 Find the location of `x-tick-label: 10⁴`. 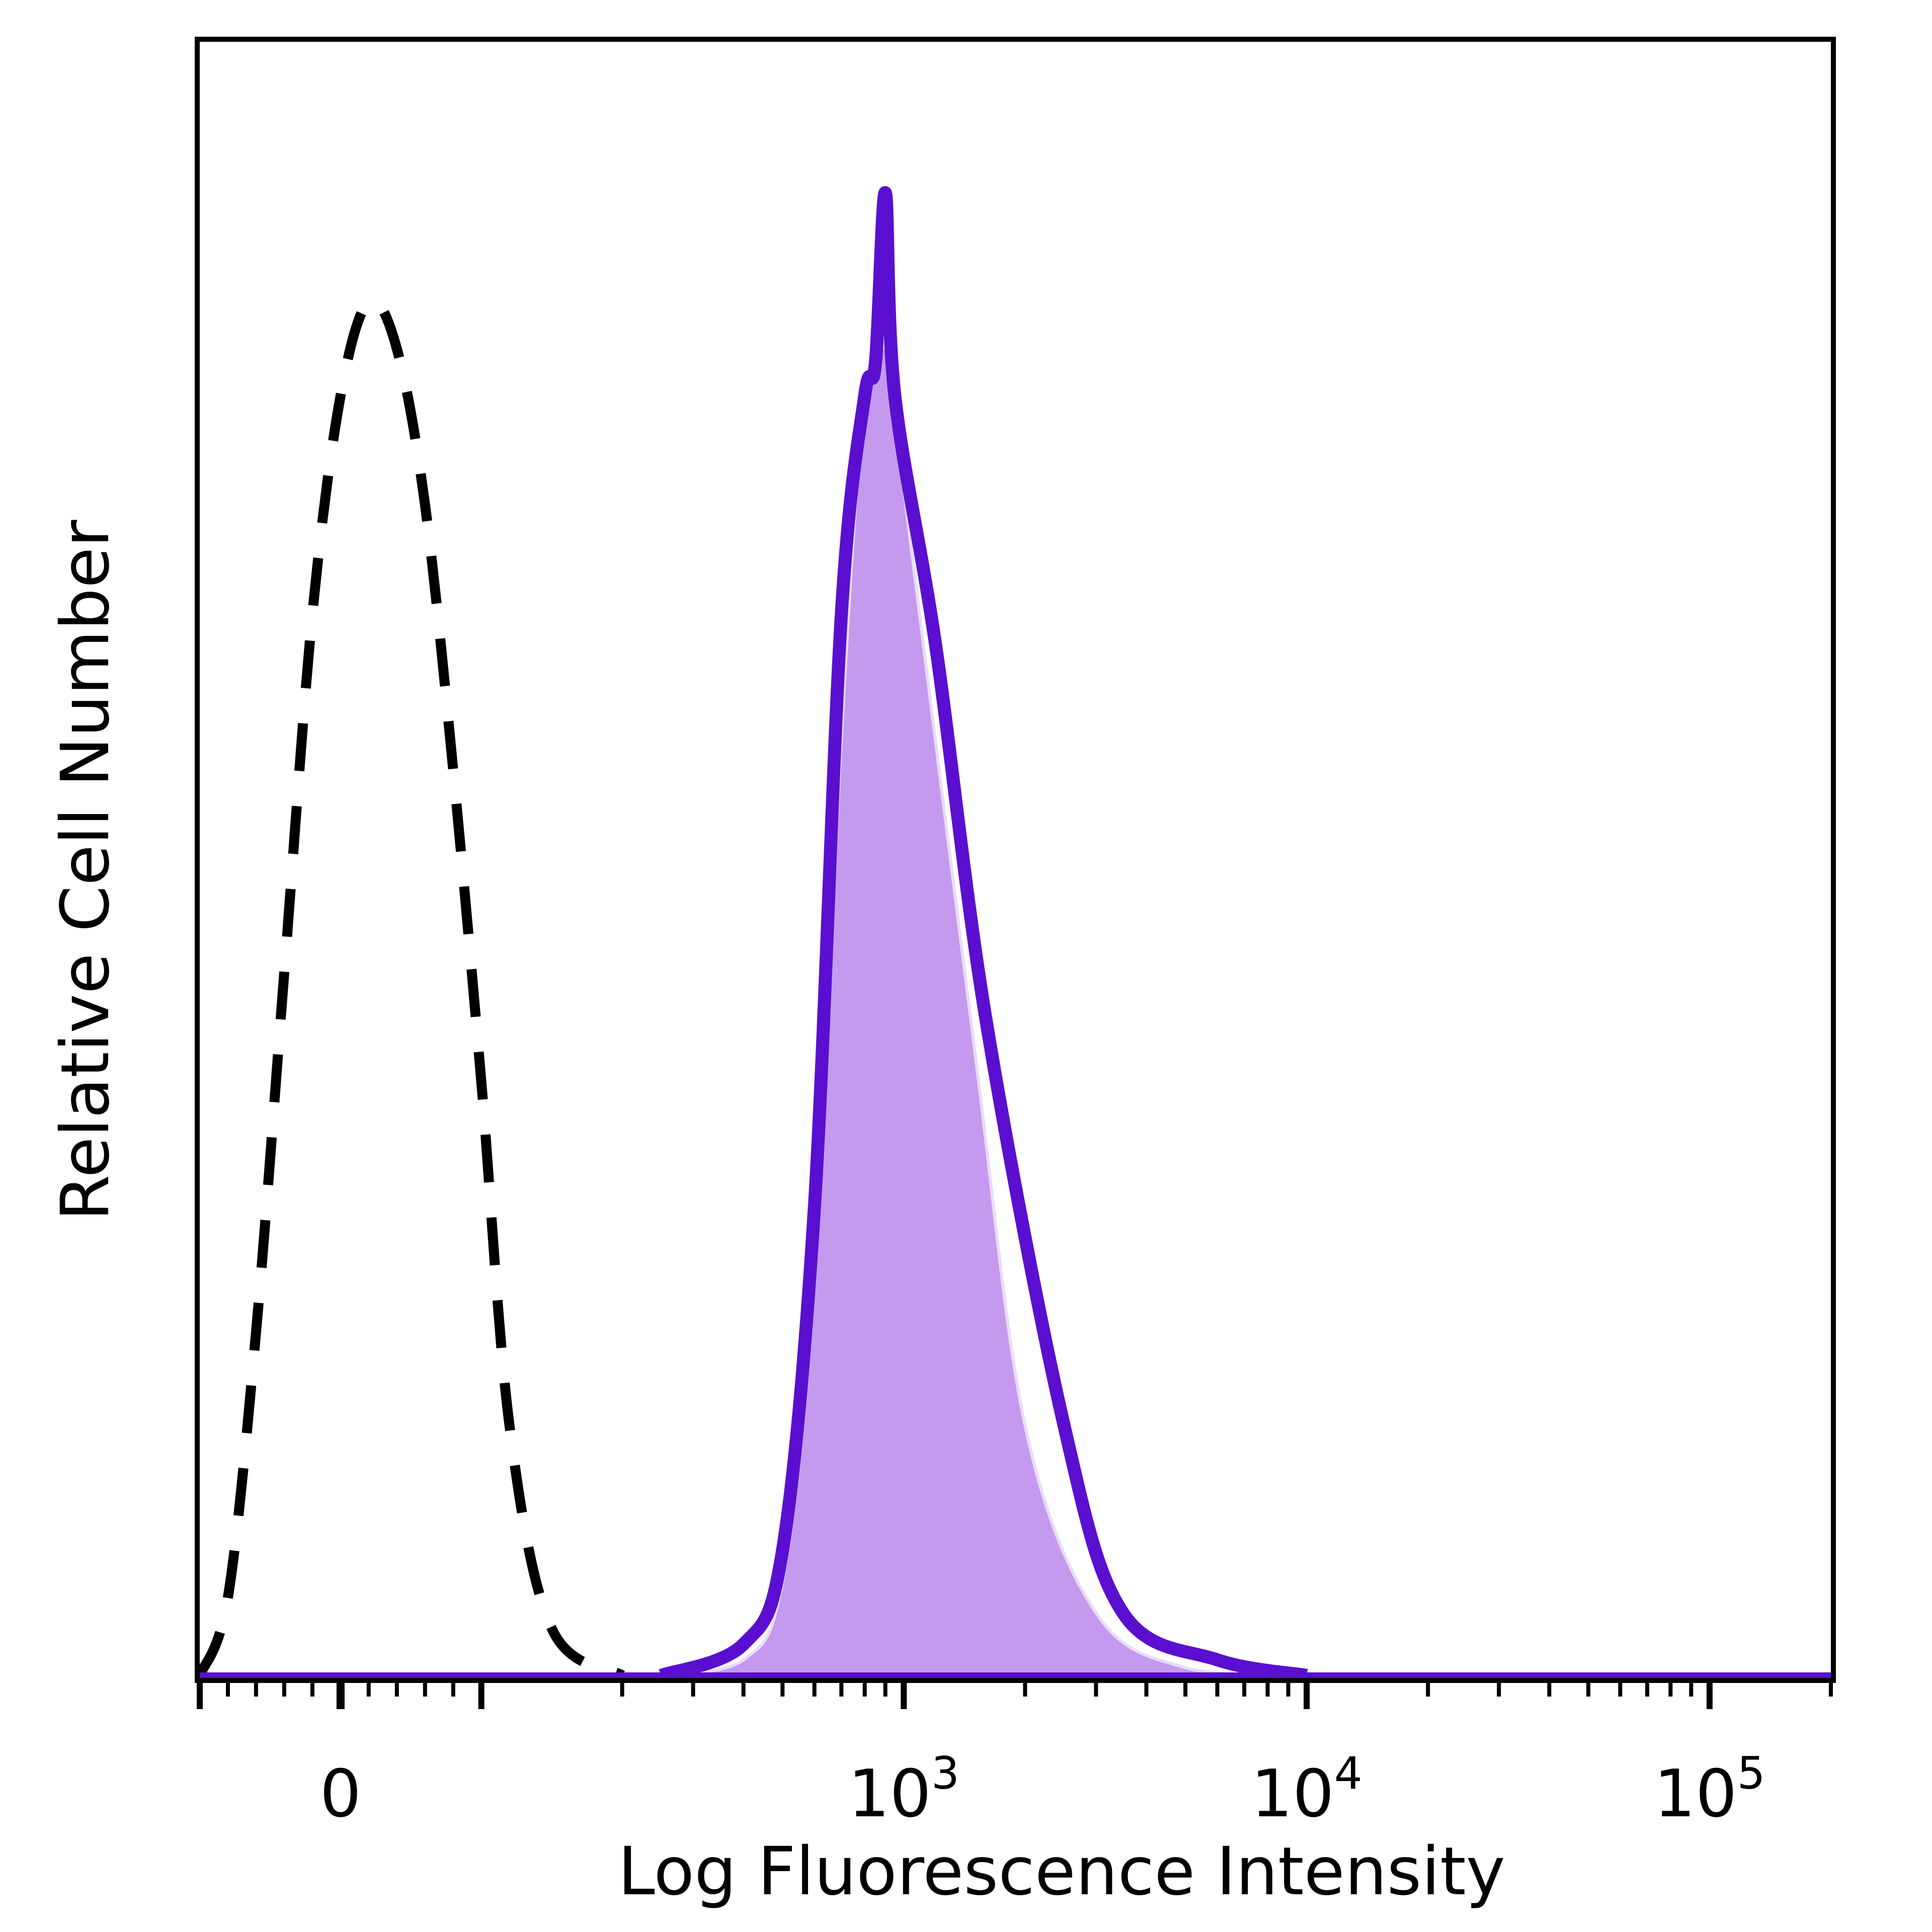

x-tick-label: 10⁴ is located at coordinates (1306, 1790).